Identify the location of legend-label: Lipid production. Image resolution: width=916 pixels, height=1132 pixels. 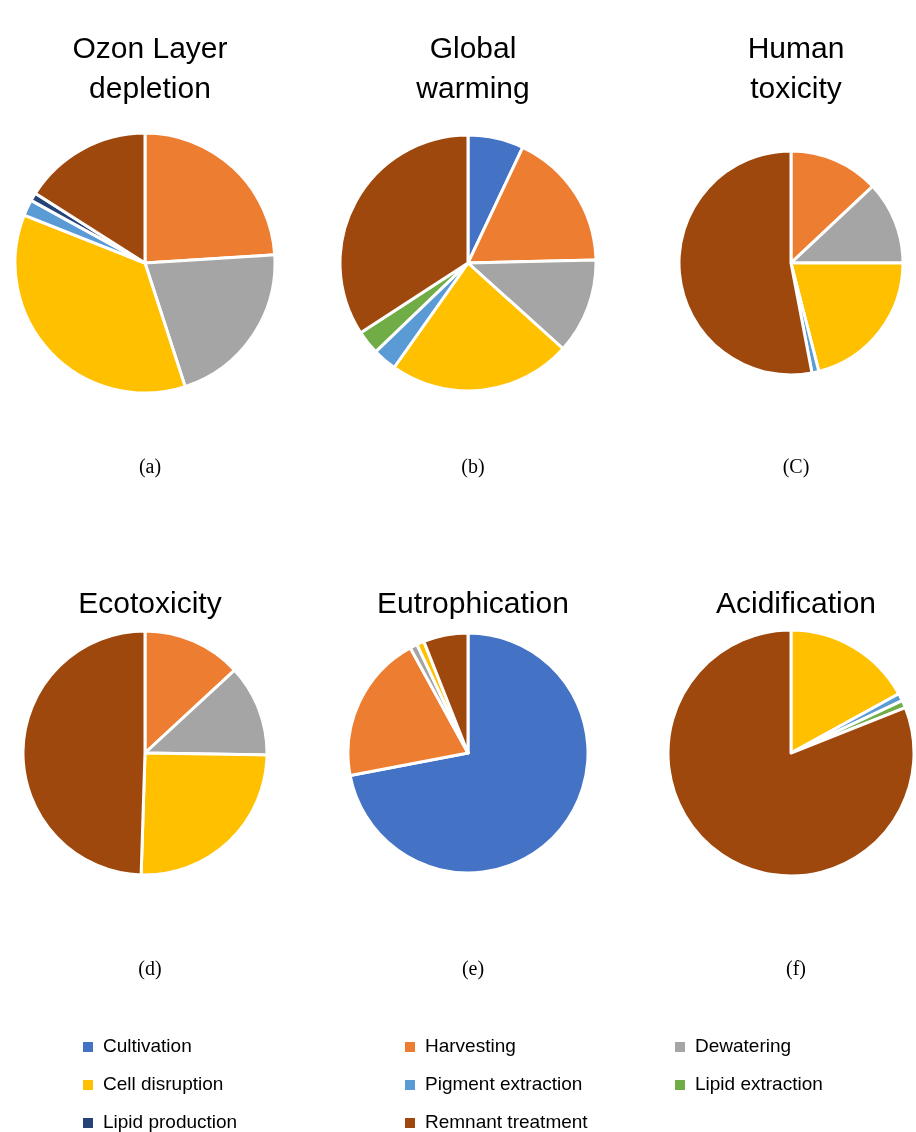
(170, 1121).